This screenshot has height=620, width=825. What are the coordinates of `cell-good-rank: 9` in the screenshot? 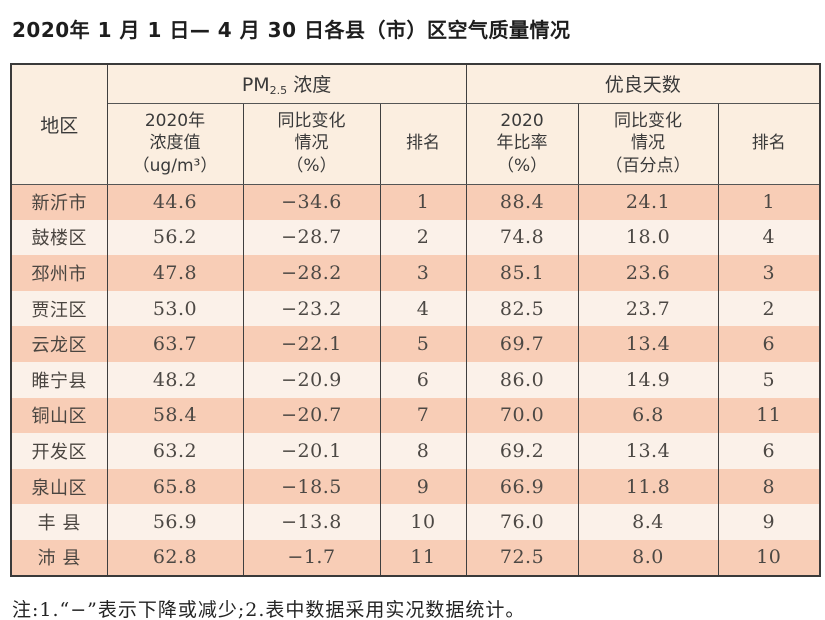 It's located at (769, 522).